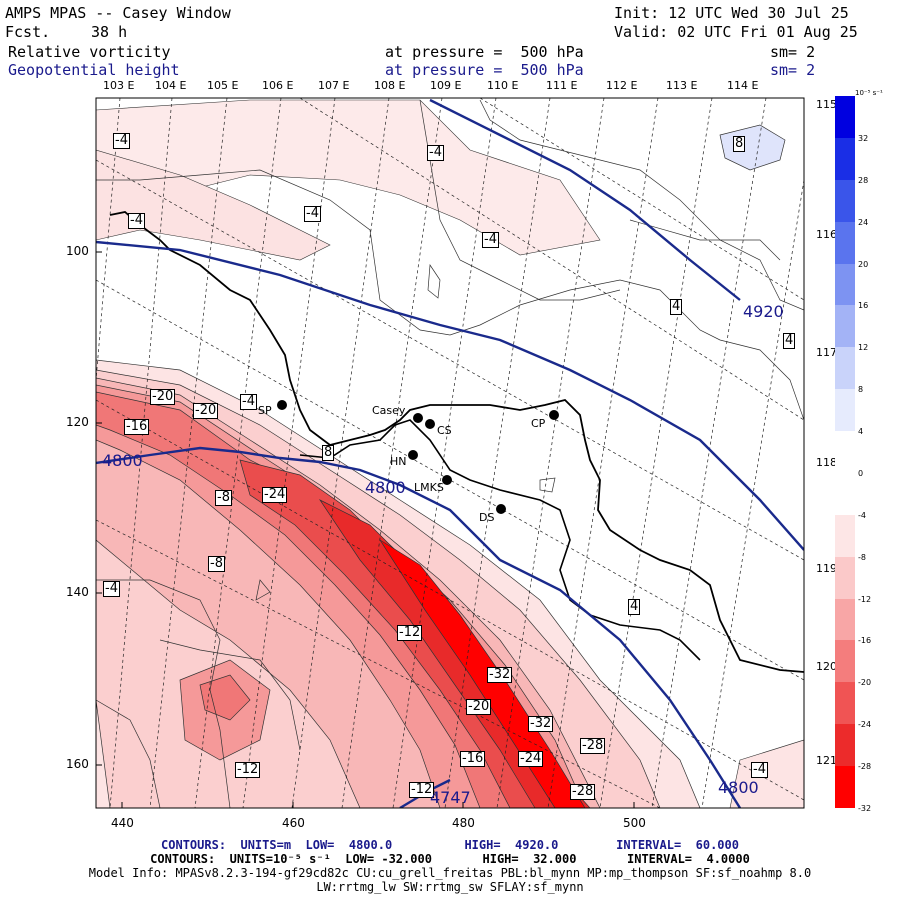  Describe the element at coordinates (122, 823) in the screenshot. I see `x-axis-label: 440` at that location.